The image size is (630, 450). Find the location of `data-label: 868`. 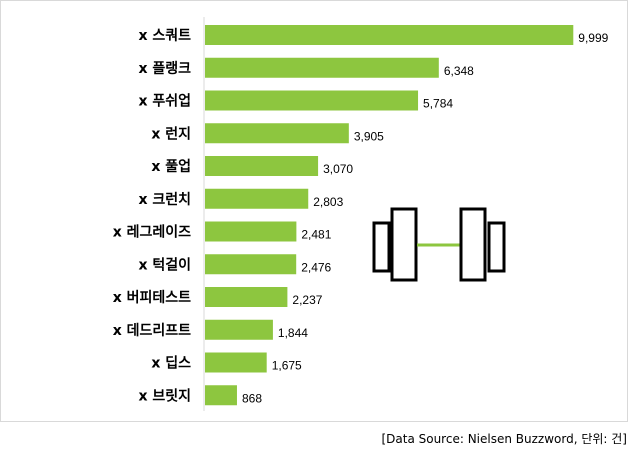

data-label: 868 is located at coordinates (252, 398).